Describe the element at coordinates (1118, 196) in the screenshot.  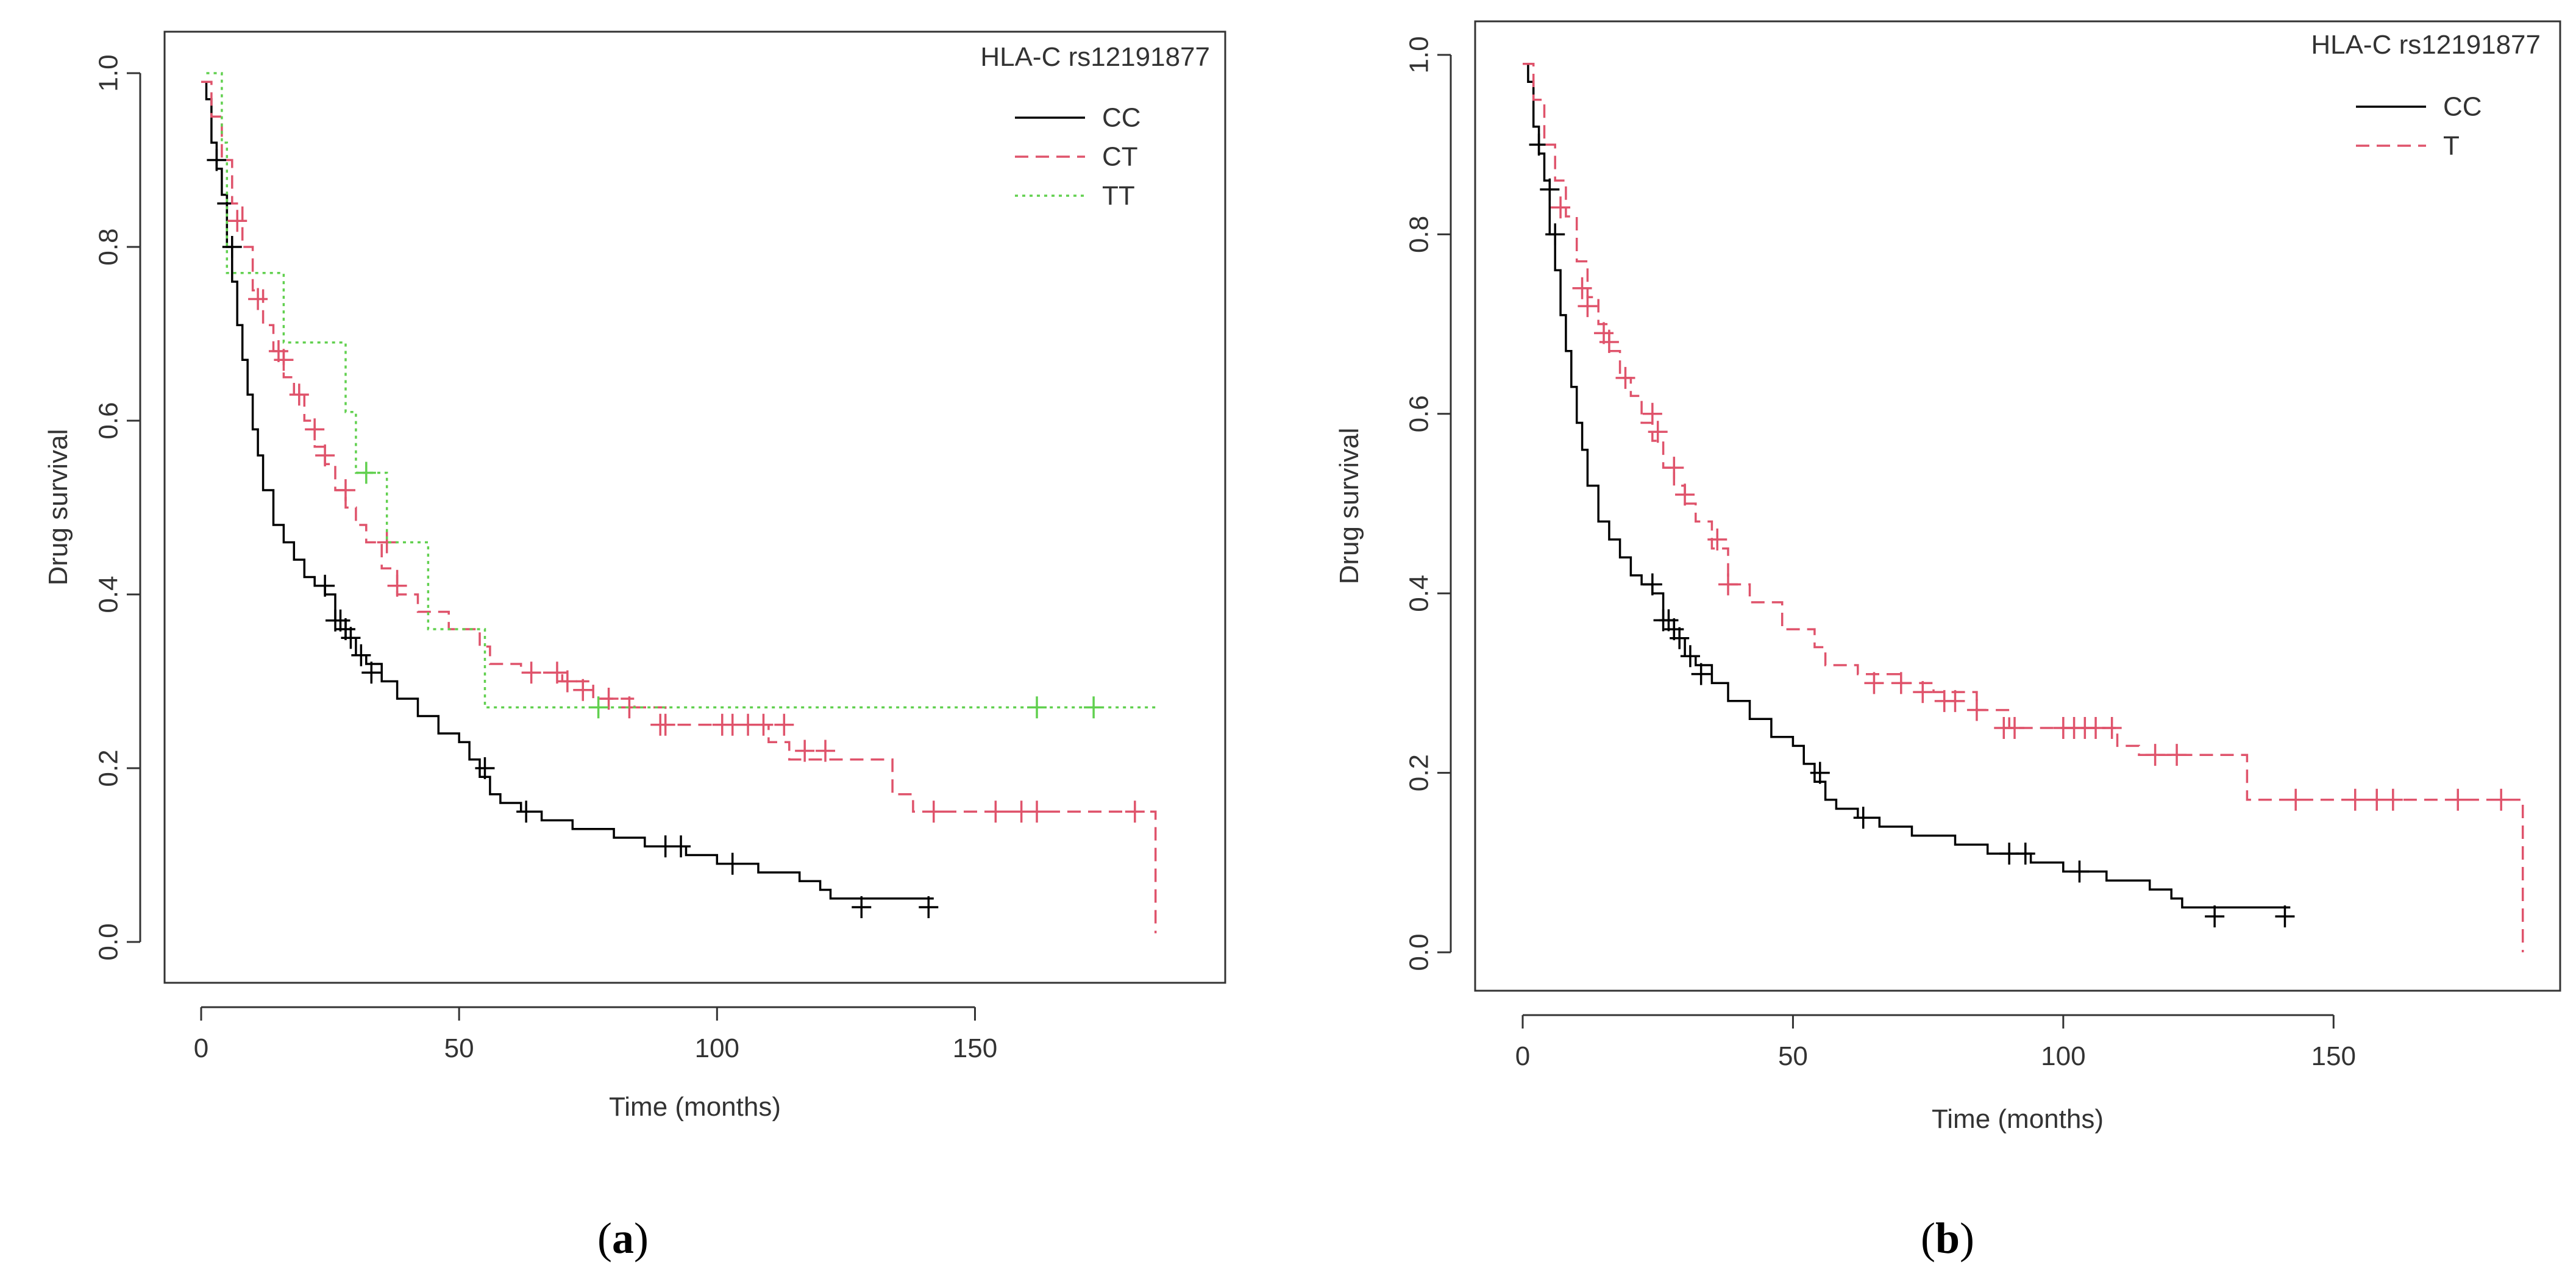
I see `legend-label-tt: TT` at that location.